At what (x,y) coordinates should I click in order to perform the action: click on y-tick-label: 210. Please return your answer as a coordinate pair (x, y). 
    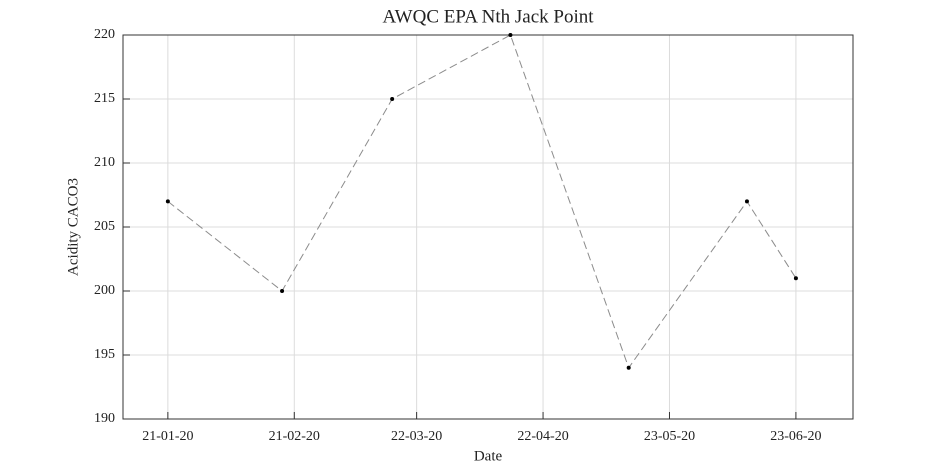
    Looking at the image, I should click on (104, 162).